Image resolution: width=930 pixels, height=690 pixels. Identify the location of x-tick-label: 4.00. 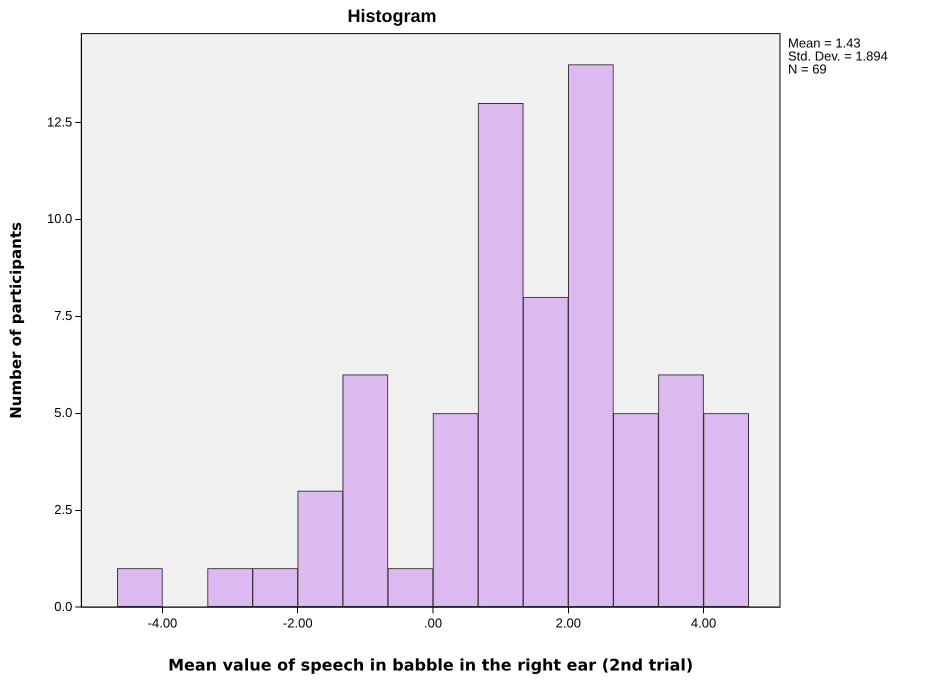
(703, 623).